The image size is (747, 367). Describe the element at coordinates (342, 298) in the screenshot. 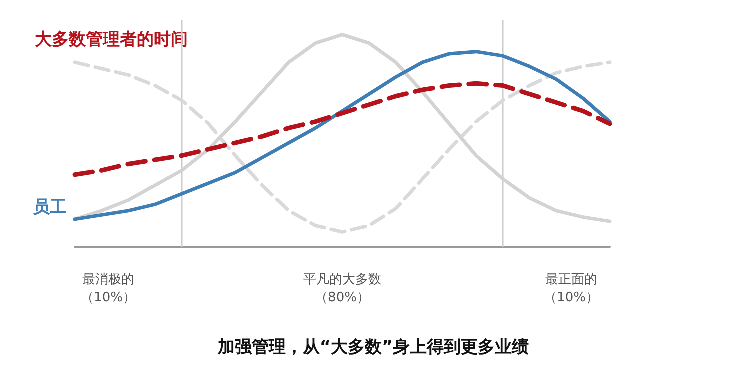

I see `text: （80%）` at that location.